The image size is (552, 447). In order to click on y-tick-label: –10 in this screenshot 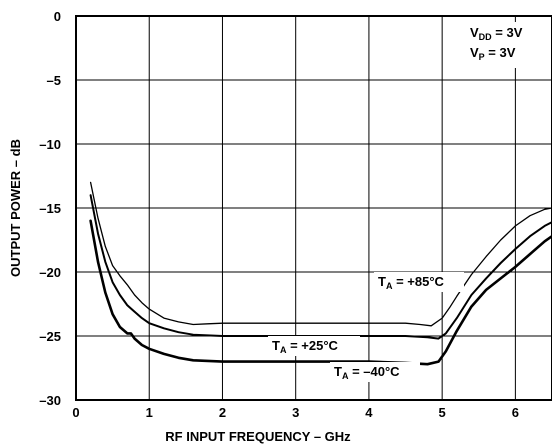, I will do `click(50, 144)`.